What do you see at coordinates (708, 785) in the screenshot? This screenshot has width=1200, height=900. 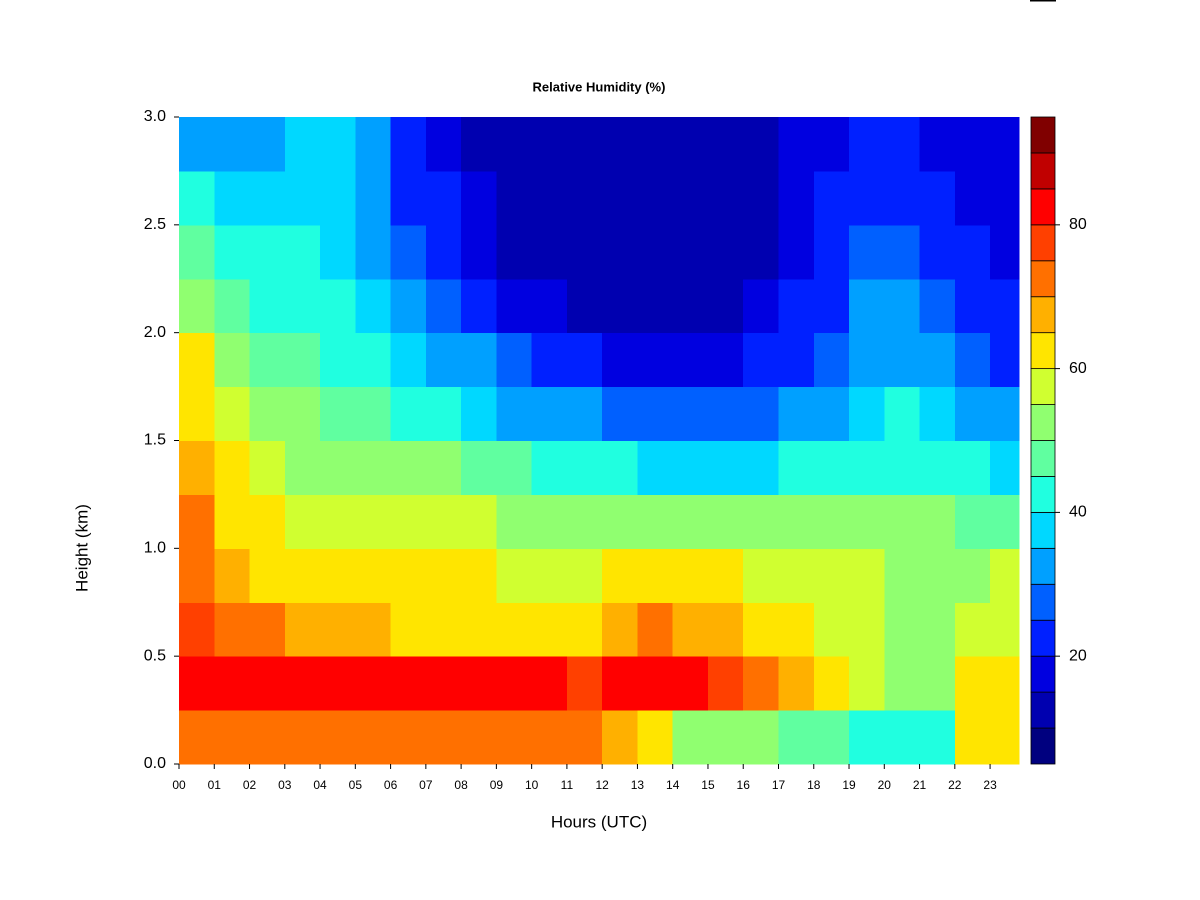 I see `x-tick-label: 15` at bounding box center [708, 785].